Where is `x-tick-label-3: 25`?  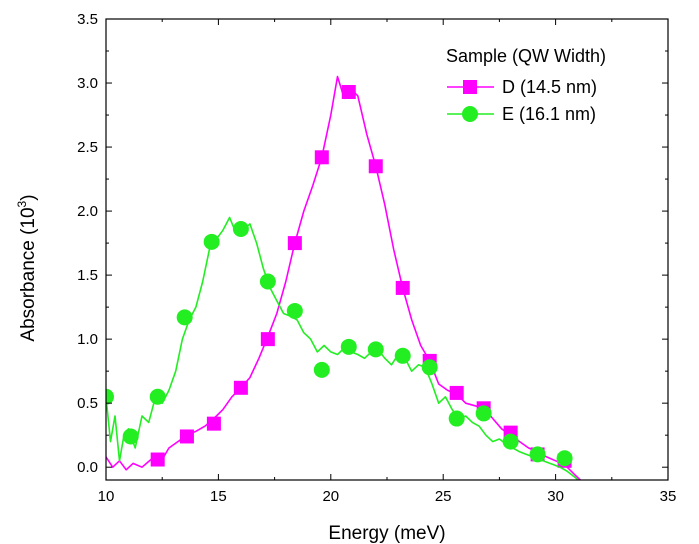 x-tick-label-3: 25 is located at coordinates (443, 496).